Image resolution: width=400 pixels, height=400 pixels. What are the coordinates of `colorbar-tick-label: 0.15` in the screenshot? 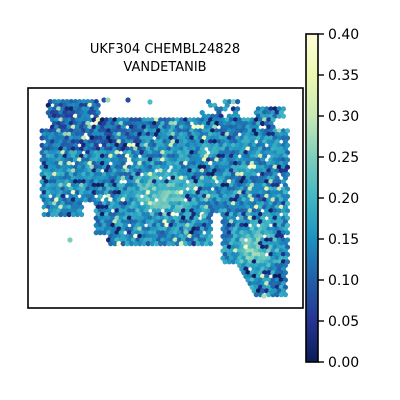 It's located at (343, 240).